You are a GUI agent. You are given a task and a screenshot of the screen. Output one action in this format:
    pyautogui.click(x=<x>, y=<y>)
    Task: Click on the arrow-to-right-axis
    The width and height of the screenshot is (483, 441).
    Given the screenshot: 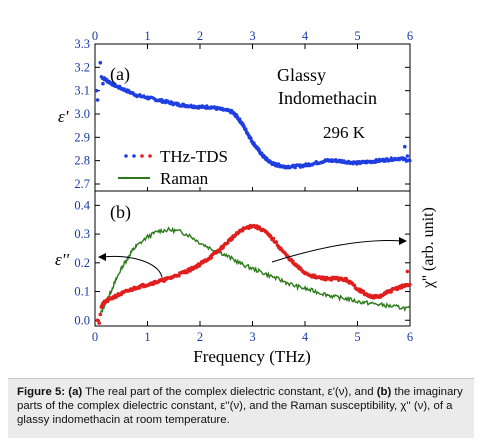 What is the action you would take?
    pyautogui.click(x=337, y=251)
    